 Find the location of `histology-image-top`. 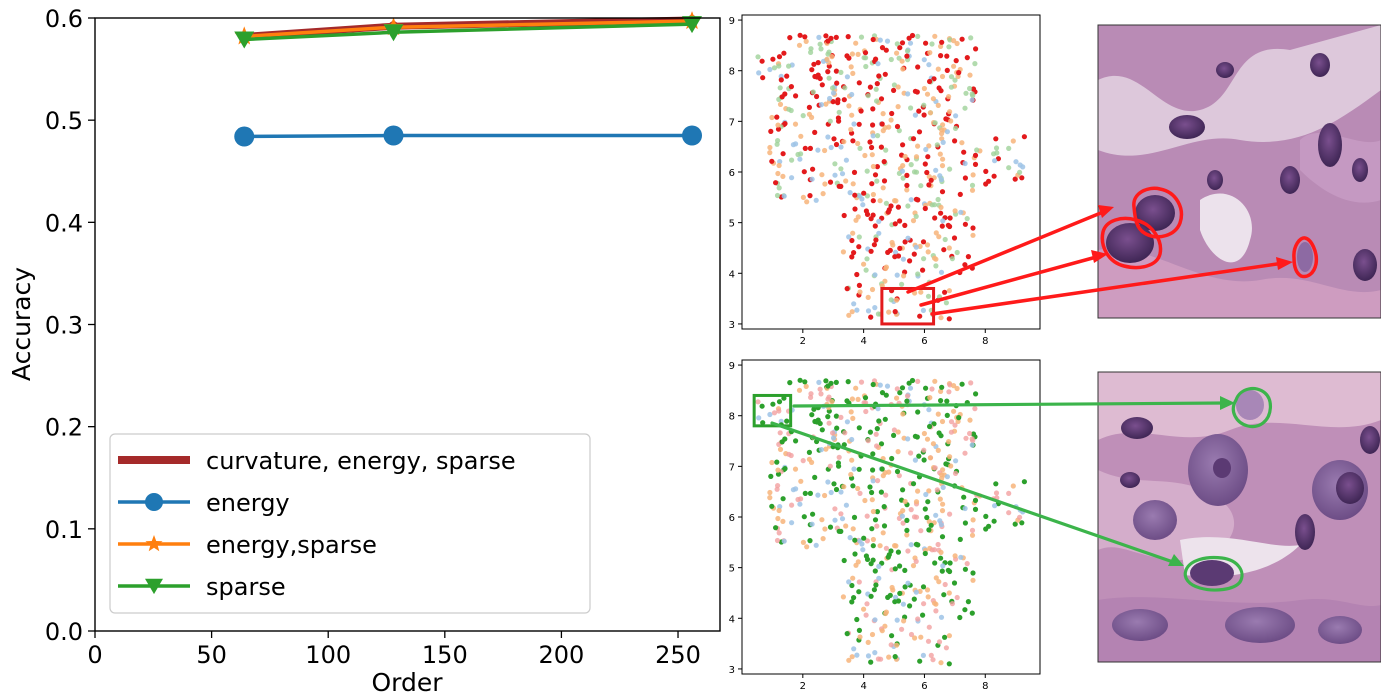

histology-image-top is located at coordinates (1239, 171).